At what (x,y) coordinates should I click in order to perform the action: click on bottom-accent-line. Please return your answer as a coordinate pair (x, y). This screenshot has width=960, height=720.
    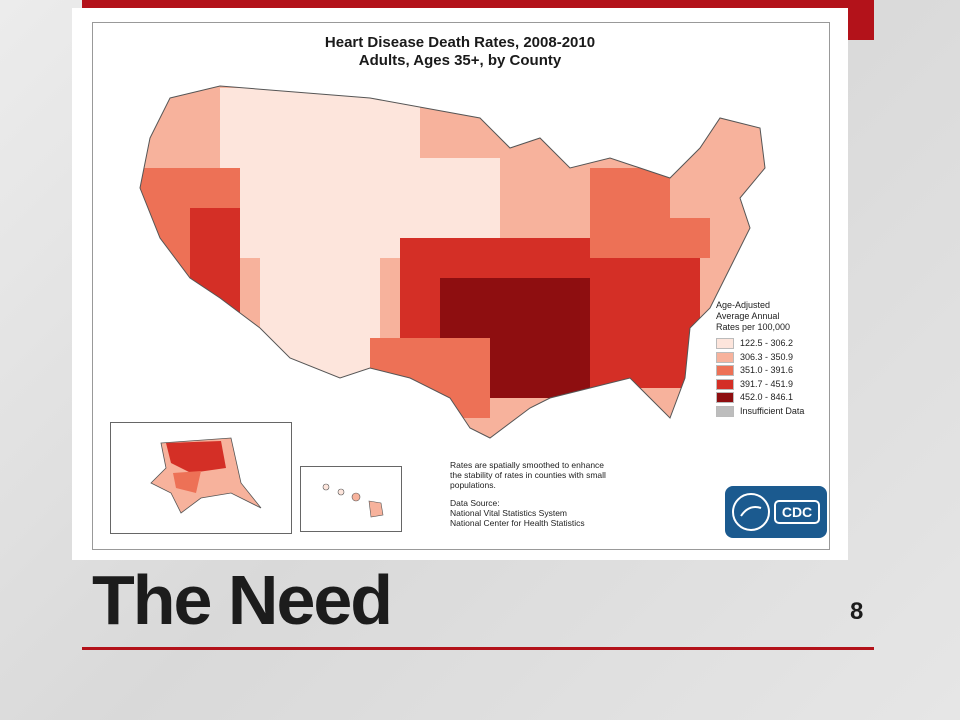
    Looking at the image, I should click on (478, 648).